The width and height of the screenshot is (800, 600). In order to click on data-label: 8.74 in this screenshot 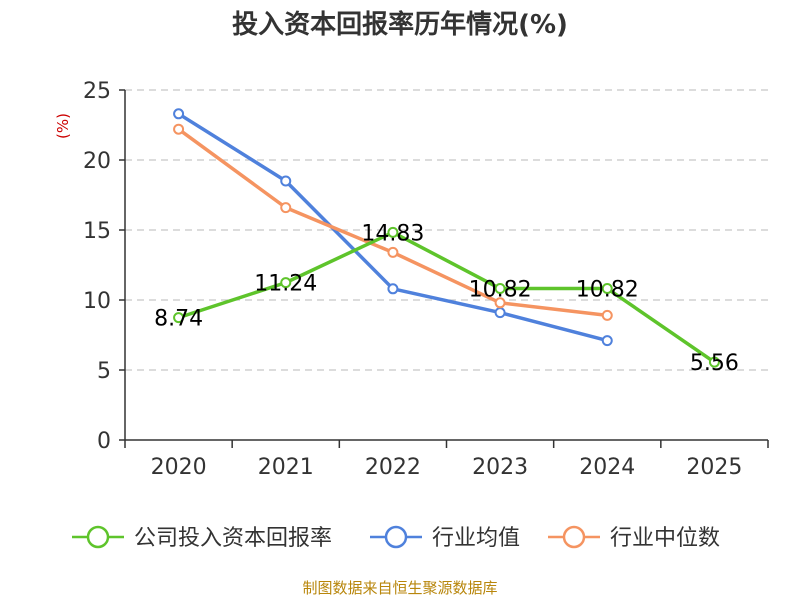, I will do `click(178, 319)`.